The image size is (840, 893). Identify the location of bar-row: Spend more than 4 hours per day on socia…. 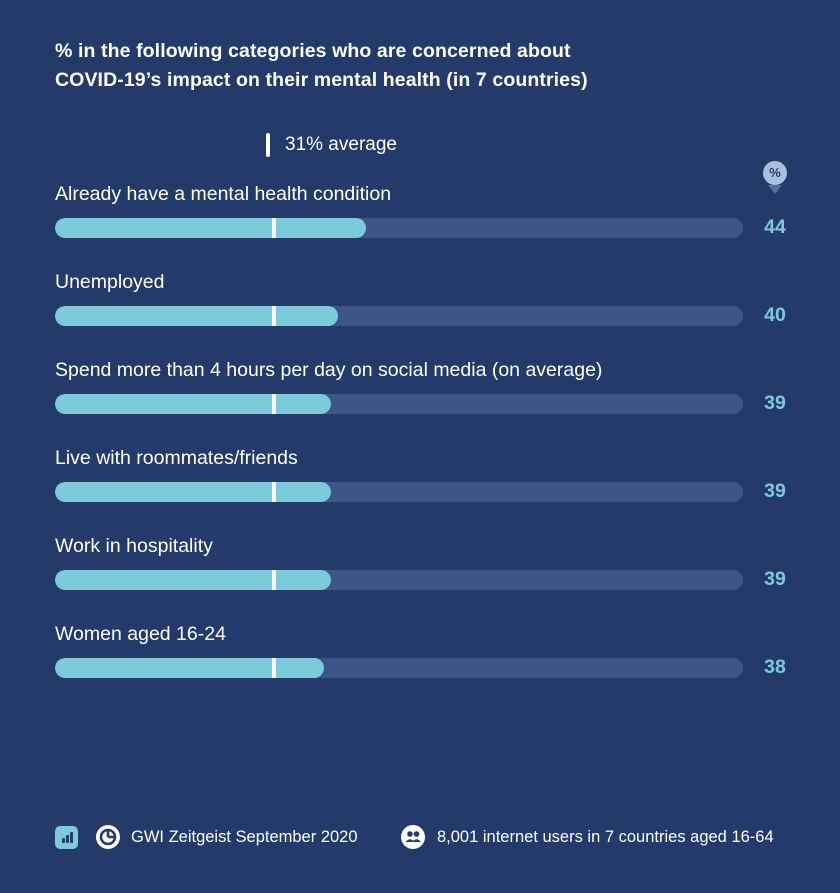
(420, 388).